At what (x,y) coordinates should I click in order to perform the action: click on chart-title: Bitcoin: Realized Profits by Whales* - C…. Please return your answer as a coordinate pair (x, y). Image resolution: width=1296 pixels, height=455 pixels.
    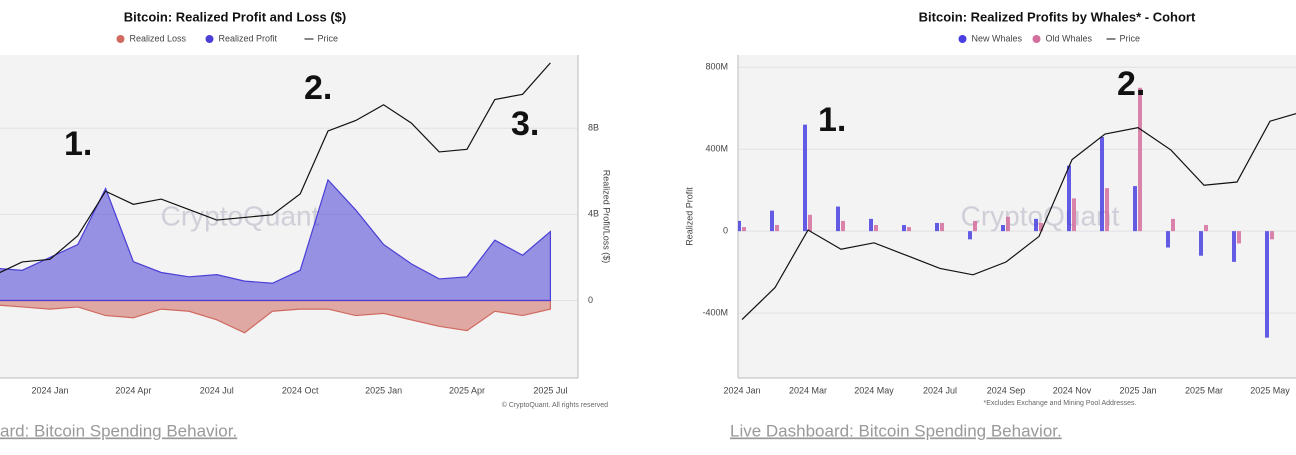
    Looking at the image, I should click on (1057, 16).